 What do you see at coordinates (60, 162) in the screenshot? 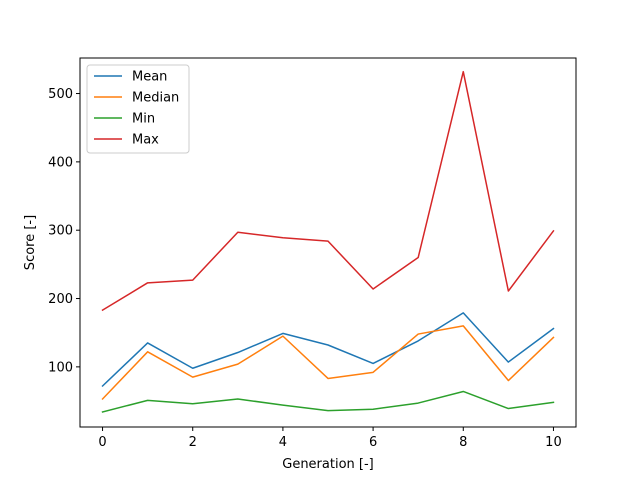
I see `y-tick-label: 400` at bounding box center [60, 162].